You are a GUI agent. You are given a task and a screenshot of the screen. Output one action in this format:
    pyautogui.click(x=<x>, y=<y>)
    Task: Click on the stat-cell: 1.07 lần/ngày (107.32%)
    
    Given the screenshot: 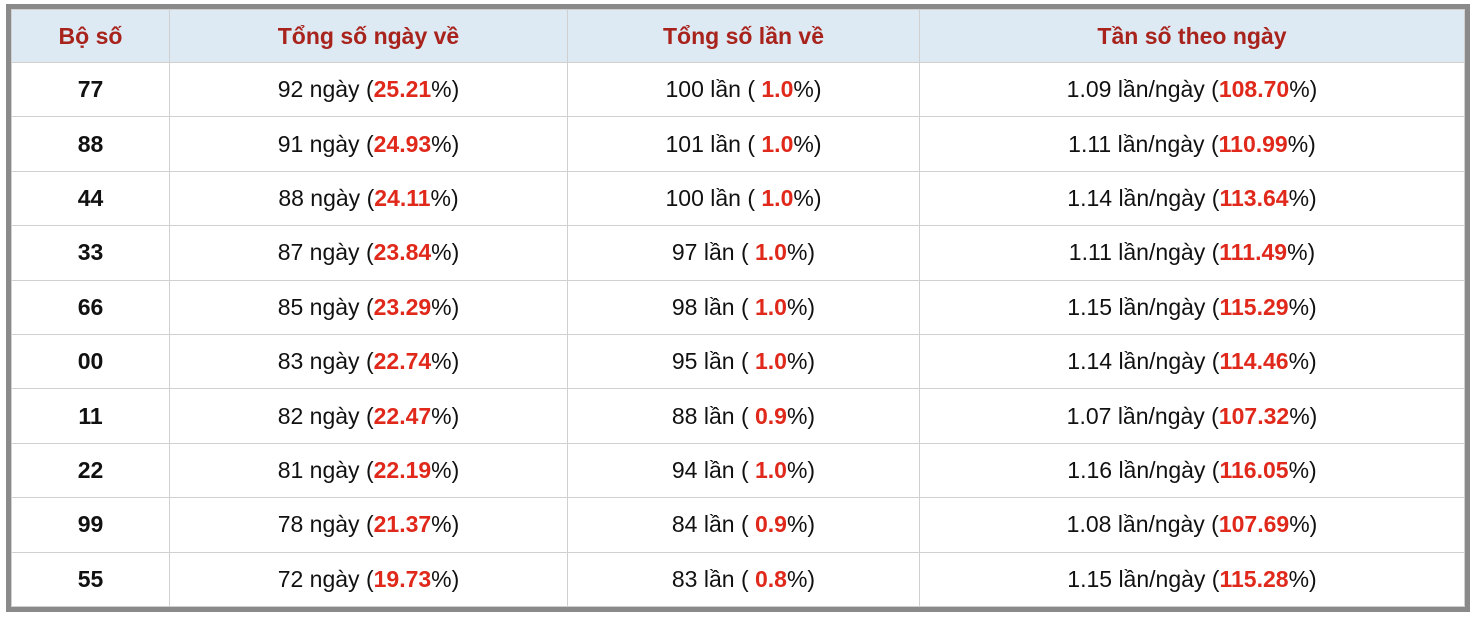 What is the action you would take?
    pyautogui.click(x=1192, y=416)
    